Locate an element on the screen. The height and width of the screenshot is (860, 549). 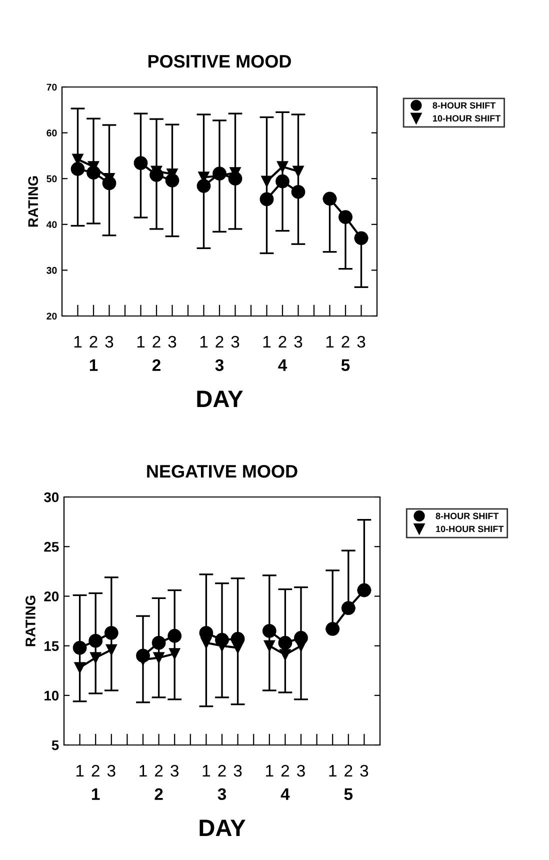
y-tick-label: 5 is located at coordinates (55, 745).